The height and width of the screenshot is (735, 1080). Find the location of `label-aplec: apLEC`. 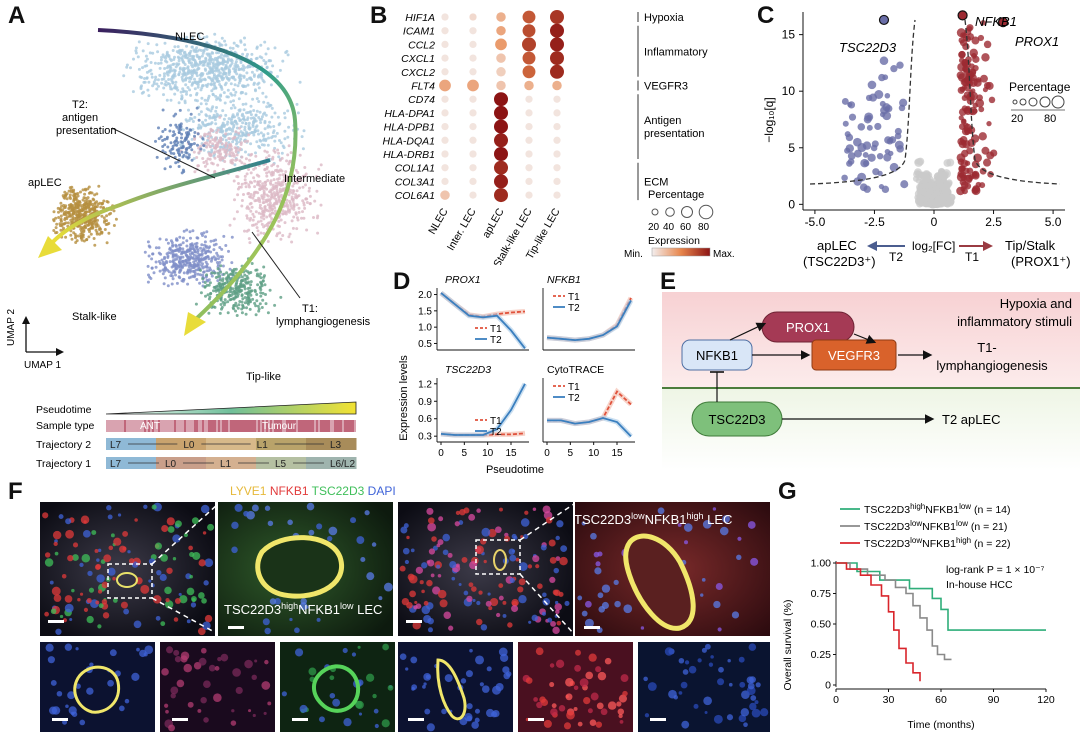

label-aplec: apLEC is located at coordinates (45, 183).